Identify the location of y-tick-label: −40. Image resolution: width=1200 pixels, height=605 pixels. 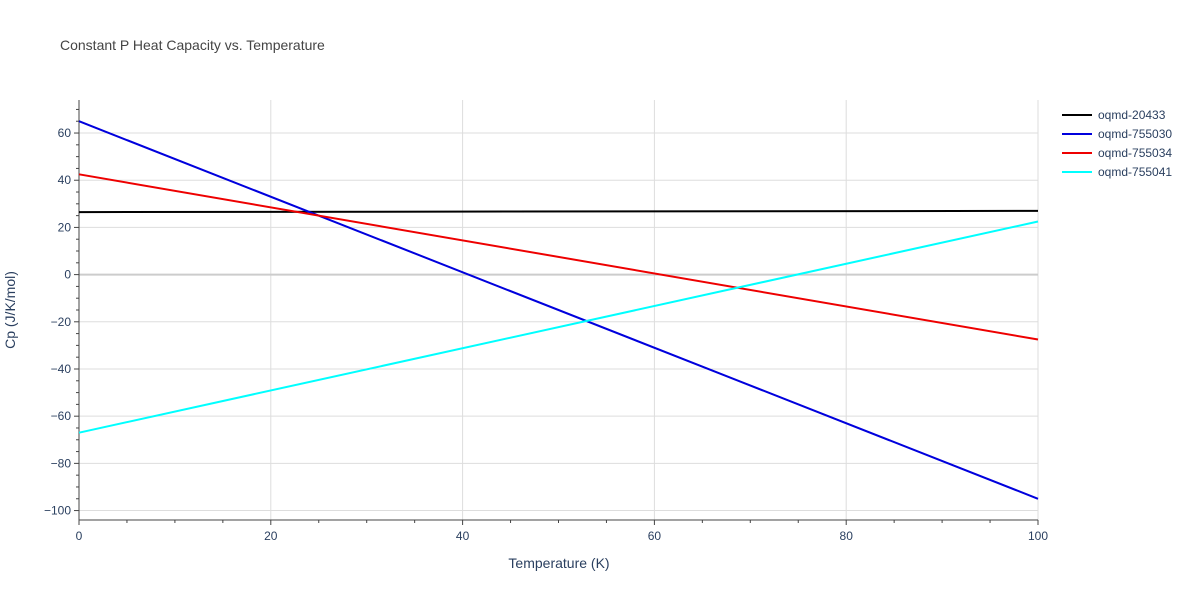
(61, 369).